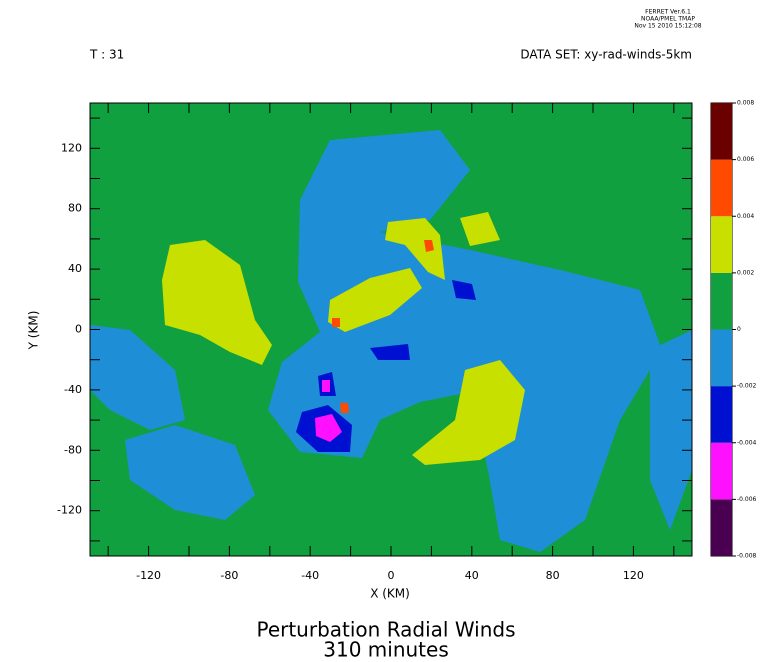 This screenshot has height=662, width=768. Describe the element at coordinates (75, 208) in the screenshot. I see `y-tick-label: 80` at that location.